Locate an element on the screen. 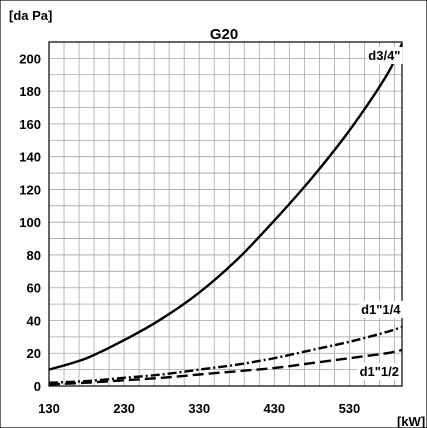 The width and height of the screenshot is (427, 428). series-label-d34: d3/4" is located at coordinates (384, 55).